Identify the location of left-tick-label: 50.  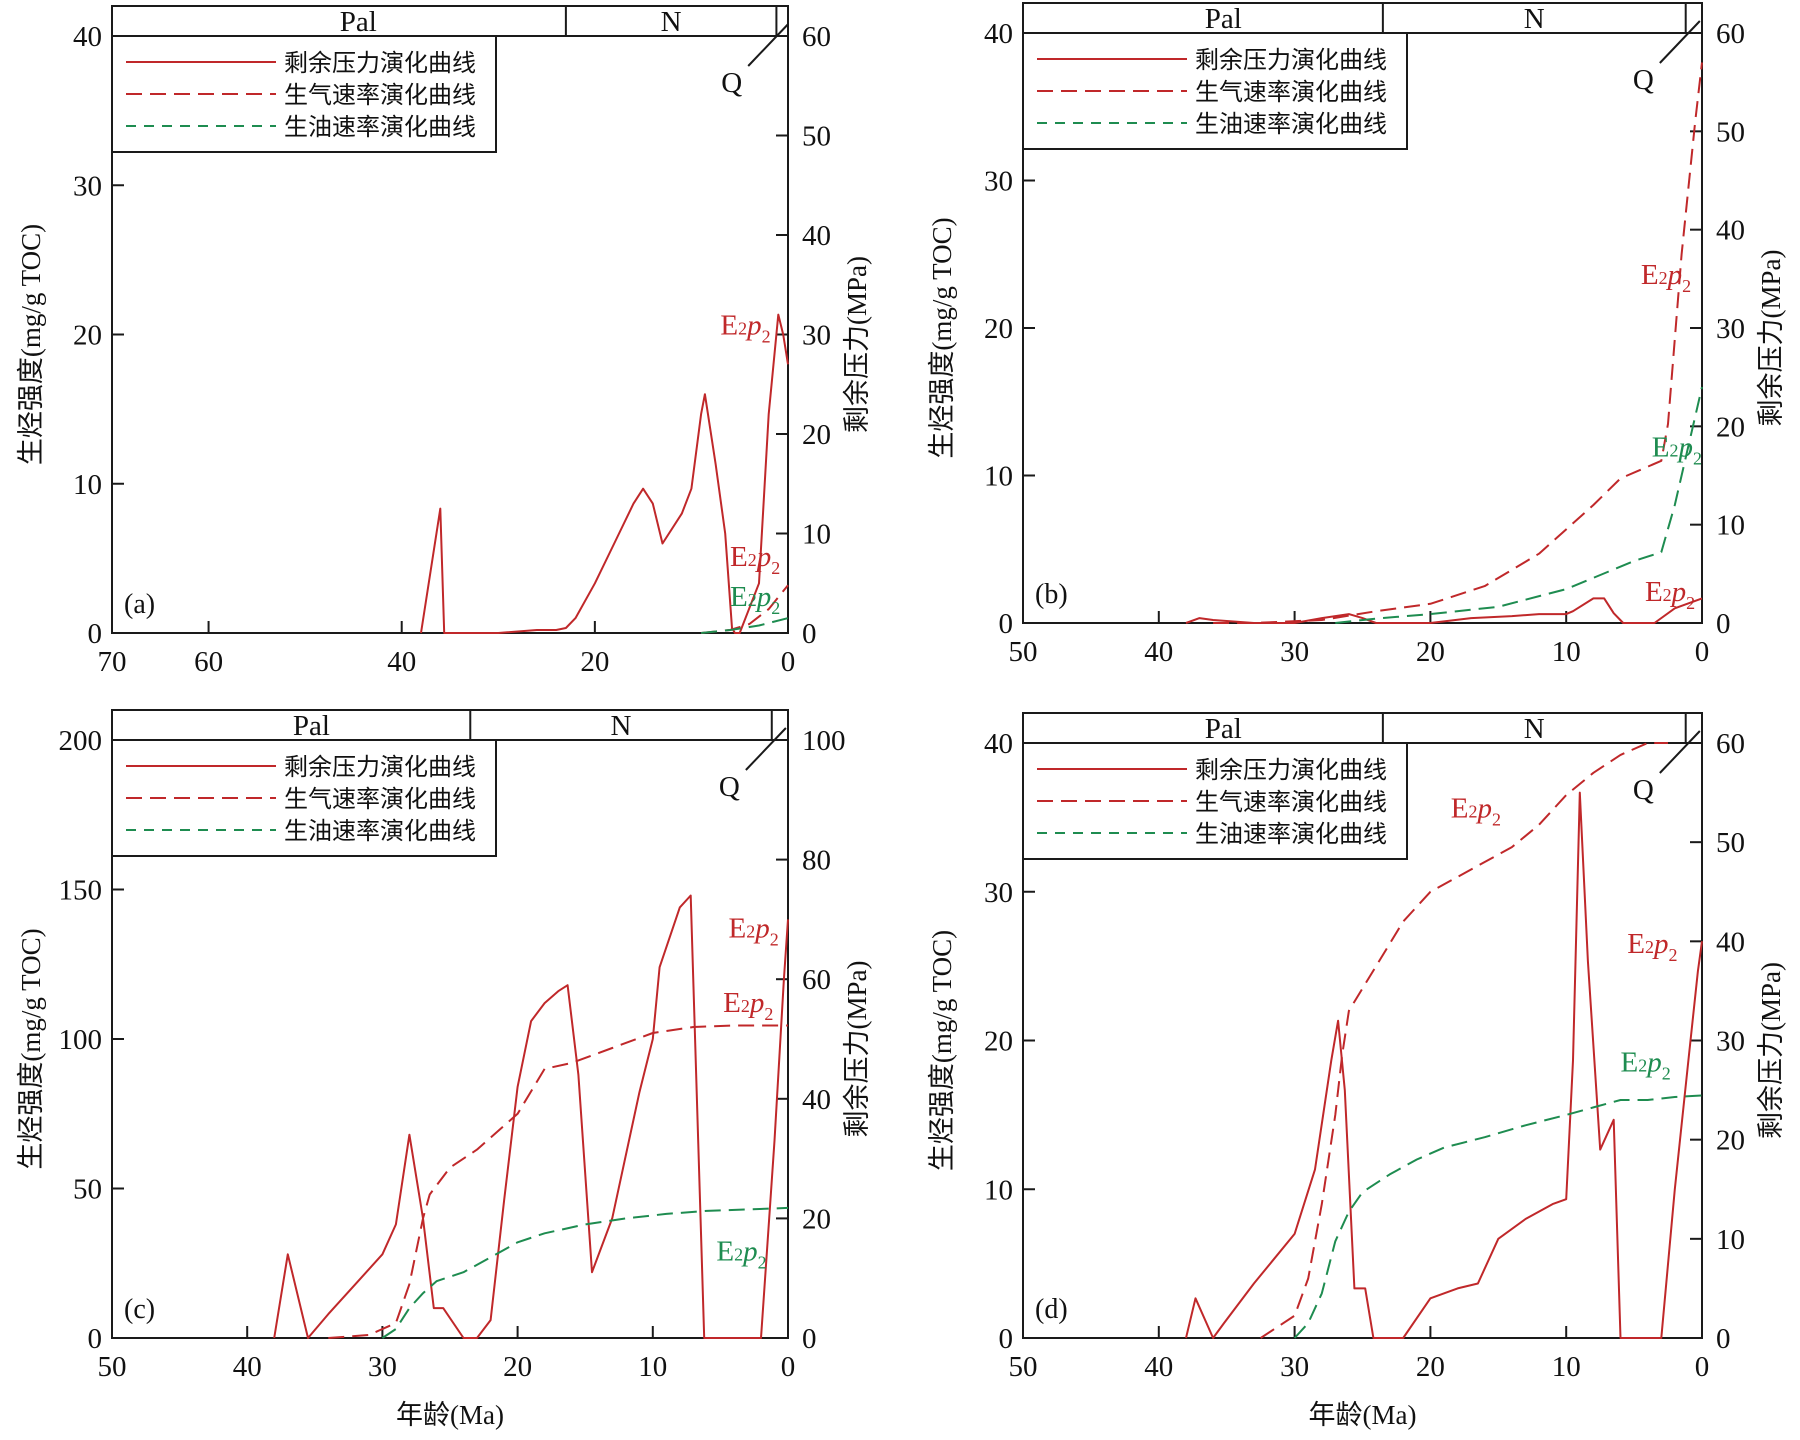
(87, 1190).